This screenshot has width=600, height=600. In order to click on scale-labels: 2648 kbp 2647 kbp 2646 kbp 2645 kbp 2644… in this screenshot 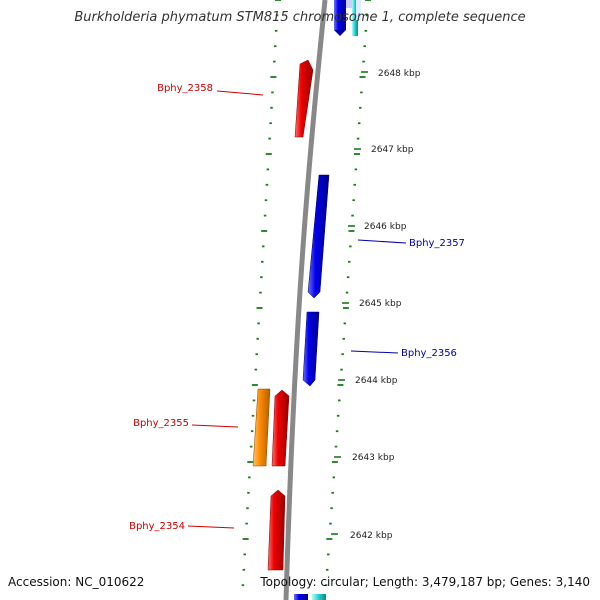, I will do `click(376, 305)`.